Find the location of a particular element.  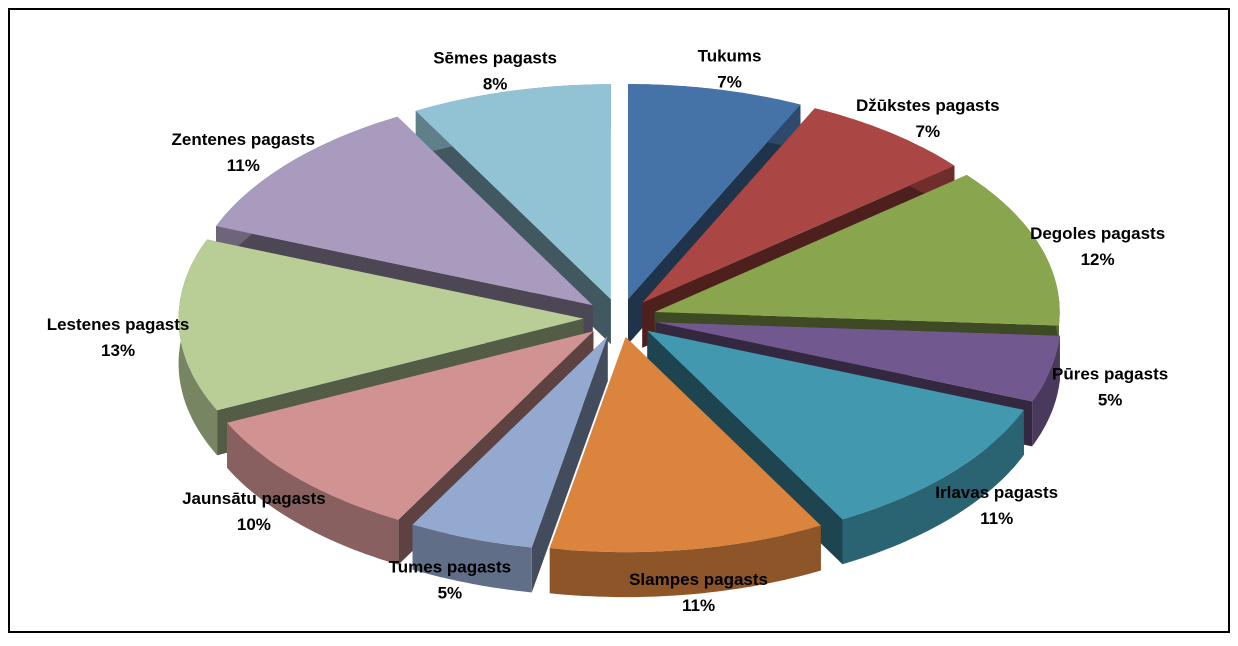

slice-value-label: 8% is located at coordinates (495, 83).